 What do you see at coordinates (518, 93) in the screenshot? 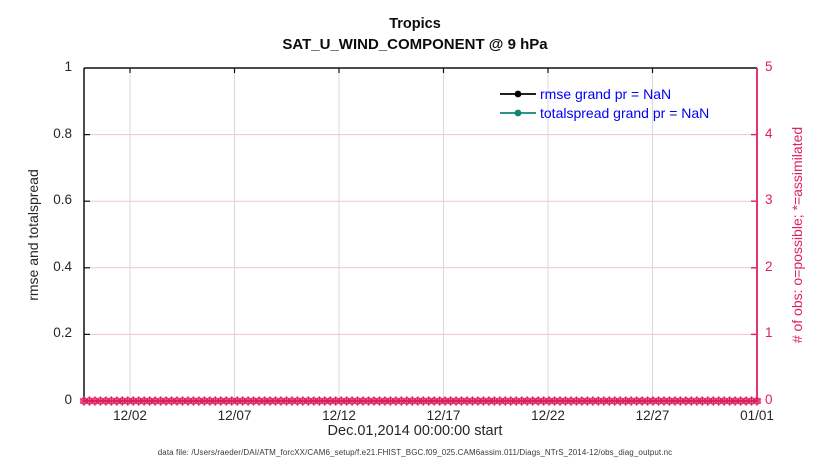
I see `legend-line-marker-rmse` at bounding box center [518, 93].